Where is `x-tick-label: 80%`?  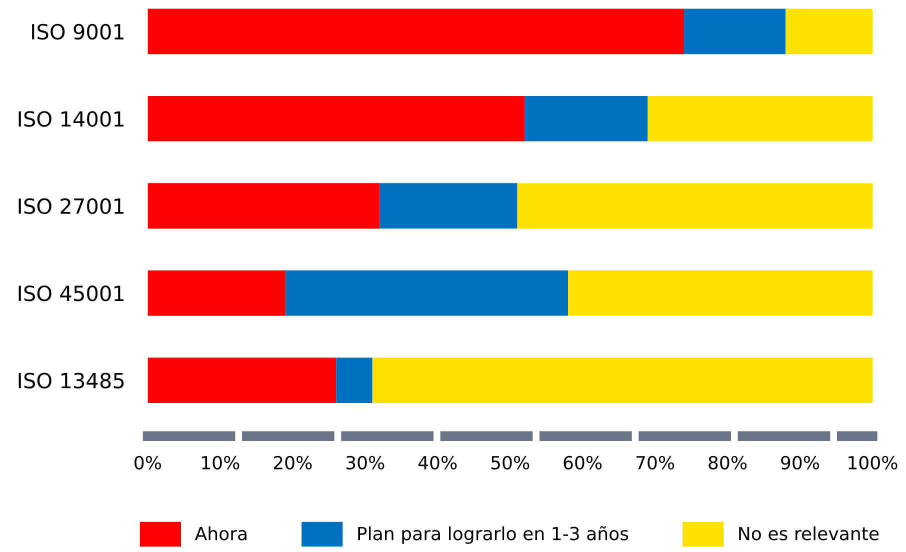
x-tick-label: 80% is located at coordinates (727, 463).